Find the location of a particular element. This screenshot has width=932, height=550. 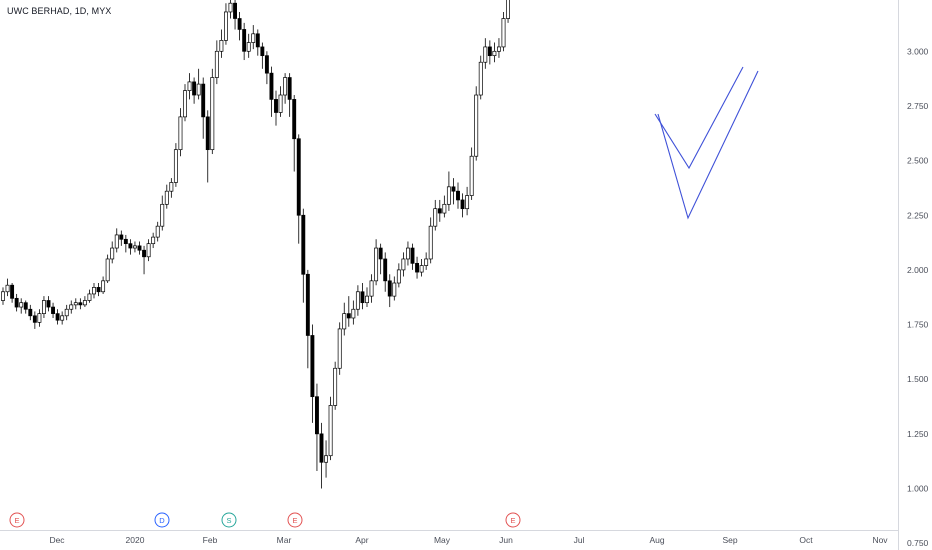

y-tick-label: 2.750 is located at coordinates (918, 106).